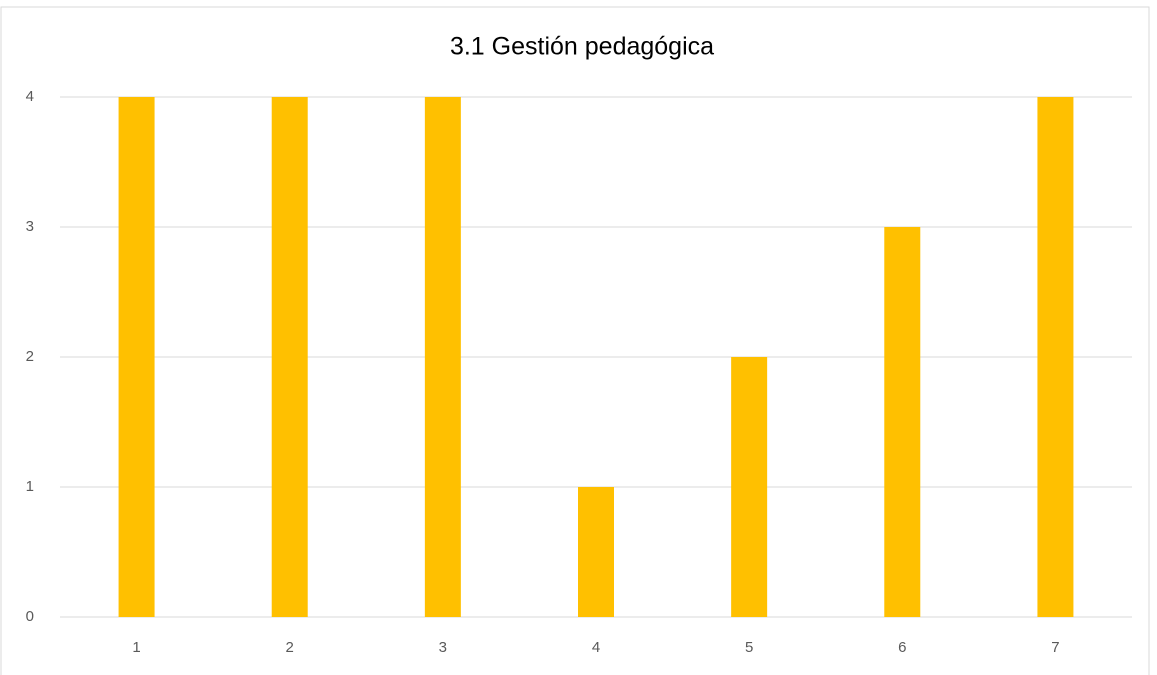 The image size is (1157, 675). Describe the element at coordinates (290, 647) in the screenshot. I see `x-tick-label: 2` at that location.